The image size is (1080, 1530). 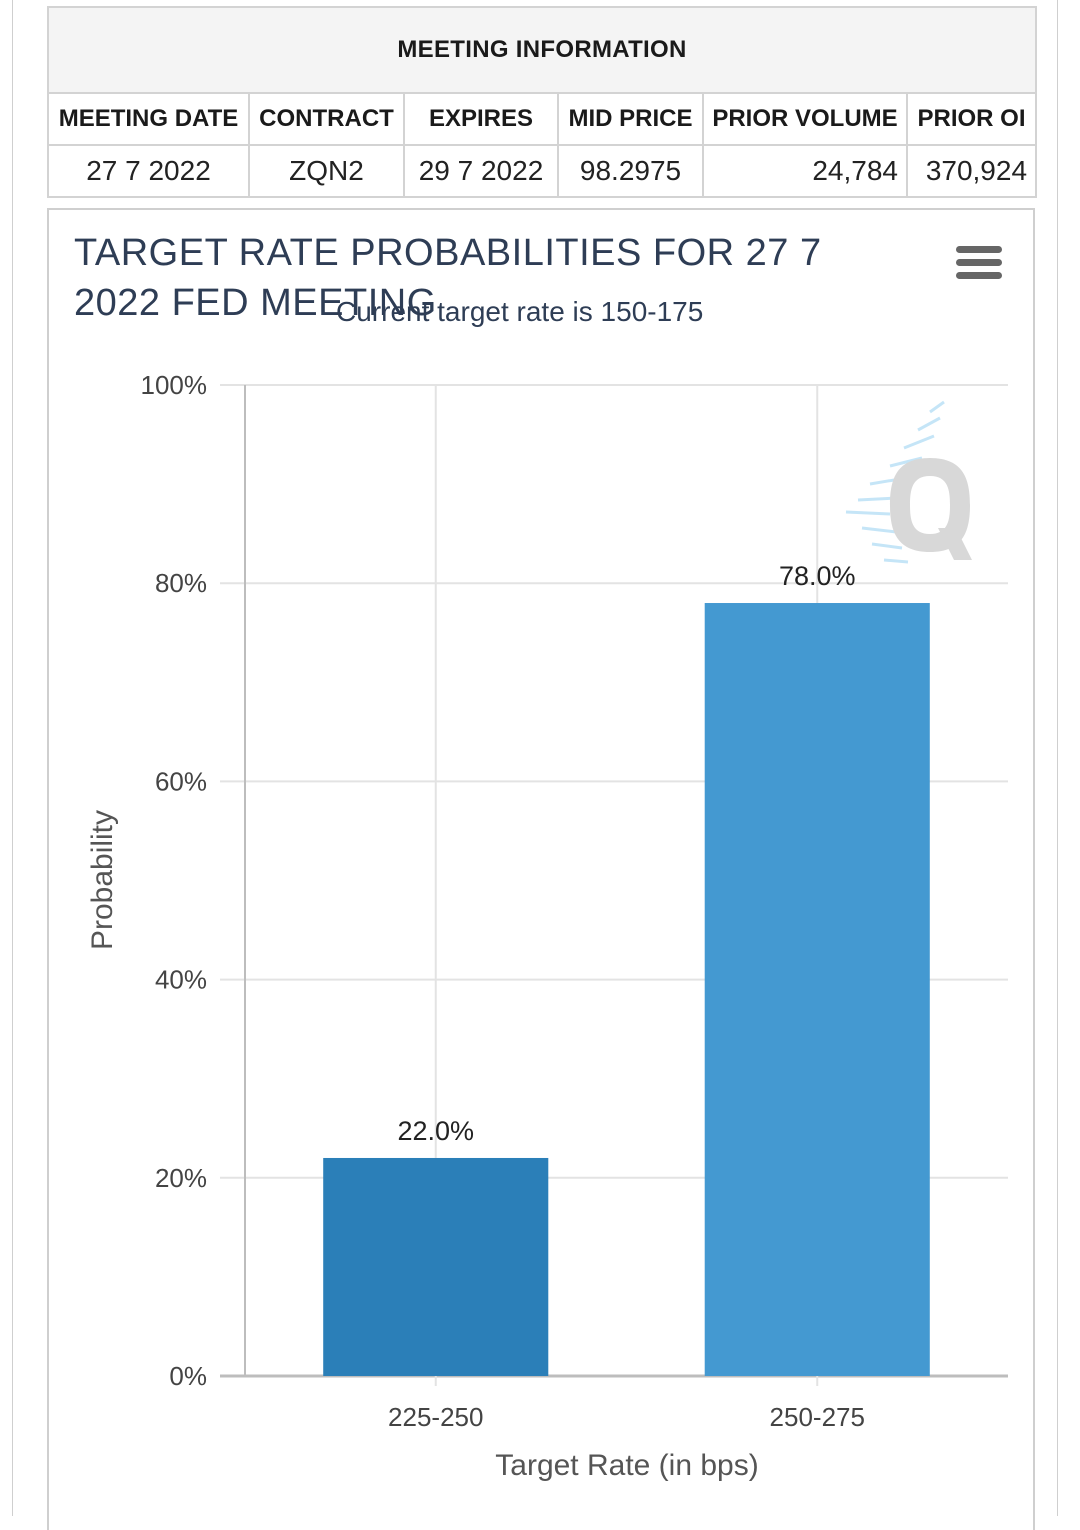 What do you see at coordinates (805, 119) in the screenshot?
I see `header-prior-volume: PRIOR VOLUME` at bounding box center [805, 119].